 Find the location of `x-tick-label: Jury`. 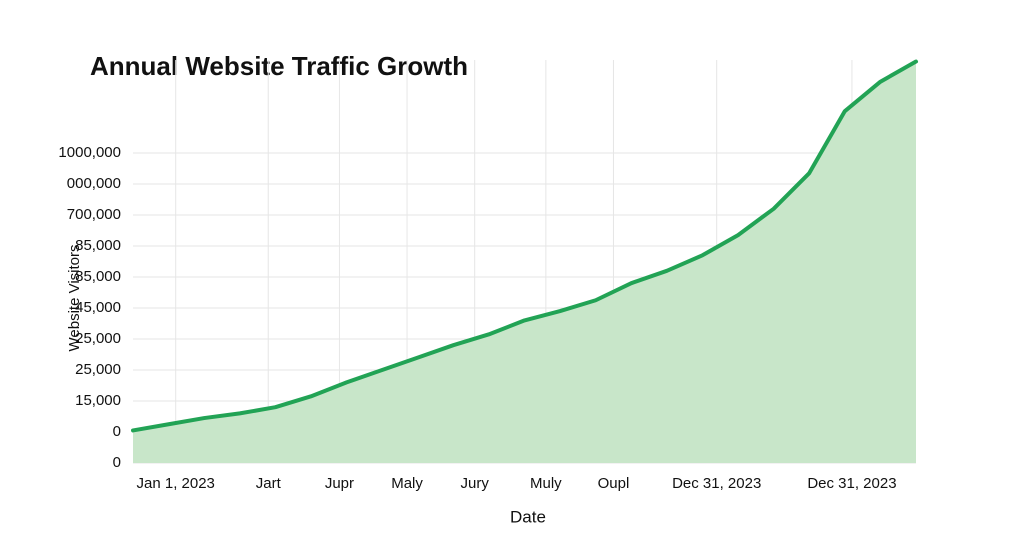

x-tick-label: Jury is located at coordinates (475, 483).